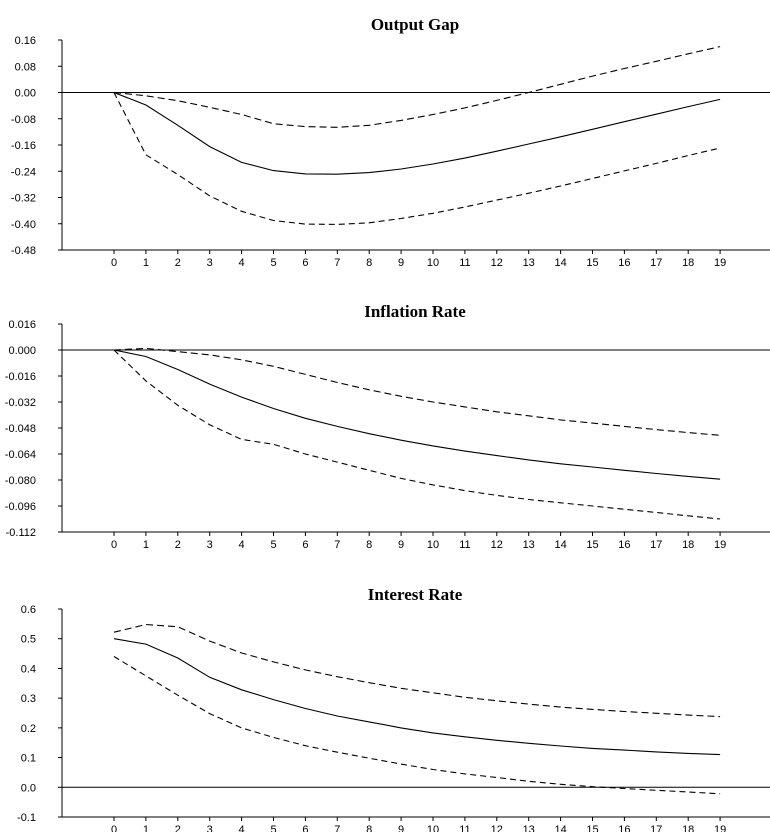  Describe the element at coordinates (415, 311) in the screenshot. I see `chart-title: Inflation Rate` at that location.